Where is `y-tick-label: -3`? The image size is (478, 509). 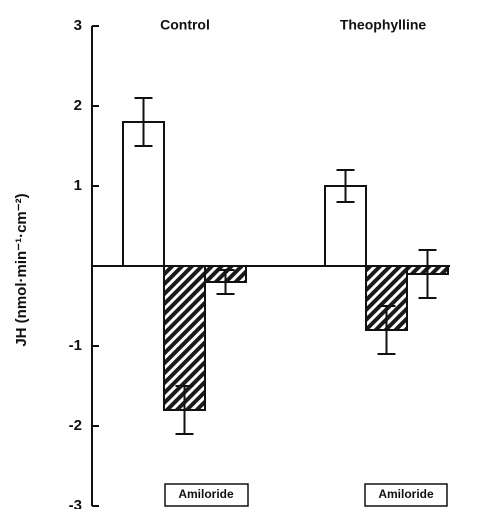
y-tick-label: -3 is located at coordinates (75, 503).